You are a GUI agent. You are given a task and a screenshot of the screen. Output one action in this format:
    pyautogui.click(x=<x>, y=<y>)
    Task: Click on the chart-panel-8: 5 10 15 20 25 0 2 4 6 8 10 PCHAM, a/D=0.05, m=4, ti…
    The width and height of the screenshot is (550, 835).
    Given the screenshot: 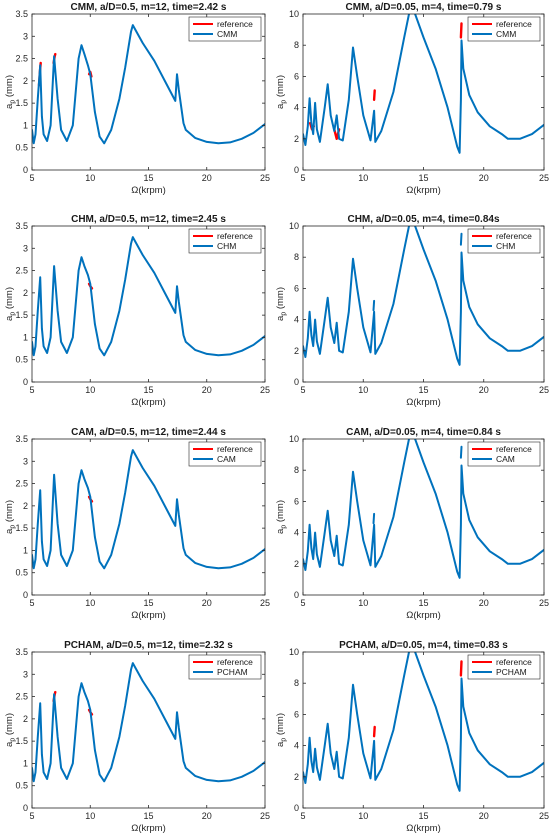 What is the action you would take?
    pyautogui.click(x=412, y=737)
    